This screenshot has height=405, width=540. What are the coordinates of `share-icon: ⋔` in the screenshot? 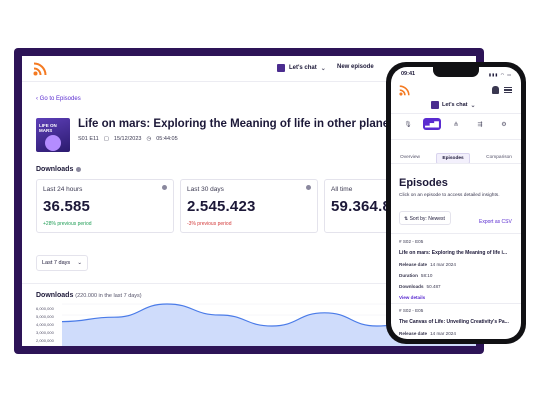 It's located at (456, 124).